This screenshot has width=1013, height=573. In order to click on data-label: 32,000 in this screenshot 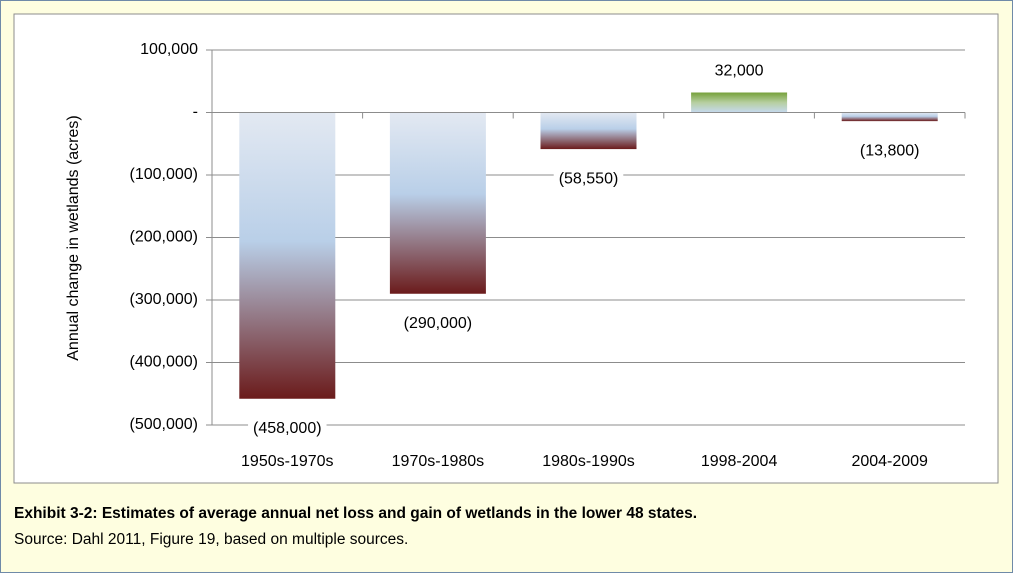, I will do `click(739, 71)`.